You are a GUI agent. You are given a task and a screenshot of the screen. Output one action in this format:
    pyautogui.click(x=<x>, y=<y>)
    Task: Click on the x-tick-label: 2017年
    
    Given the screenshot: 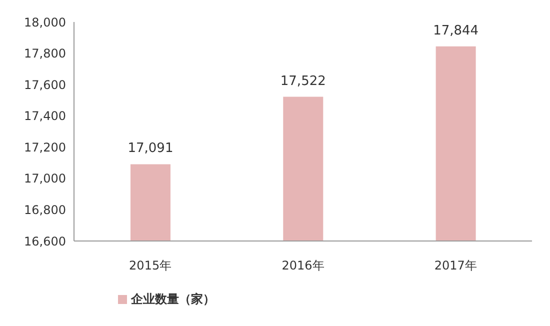 What is the action you would take?
    pyautogui.click(x=455, y=265)
    